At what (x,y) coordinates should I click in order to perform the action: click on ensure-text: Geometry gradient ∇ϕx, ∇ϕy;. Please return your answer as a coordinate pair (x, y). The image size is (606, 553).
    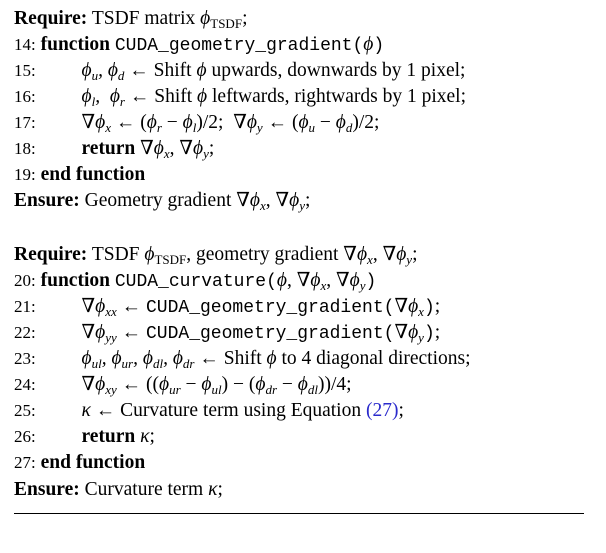
    Looking at the image, I should click on (197, 201).